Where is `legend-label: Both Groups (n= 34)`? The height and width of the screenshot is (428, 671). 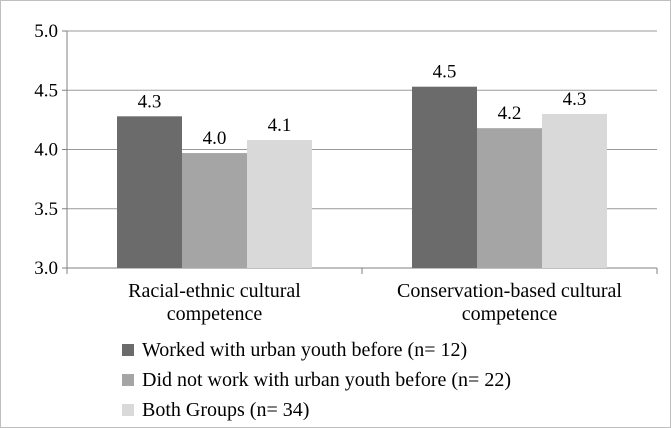 legend-label: Both Groups (n= 34) is located at coordinates (226, 409).